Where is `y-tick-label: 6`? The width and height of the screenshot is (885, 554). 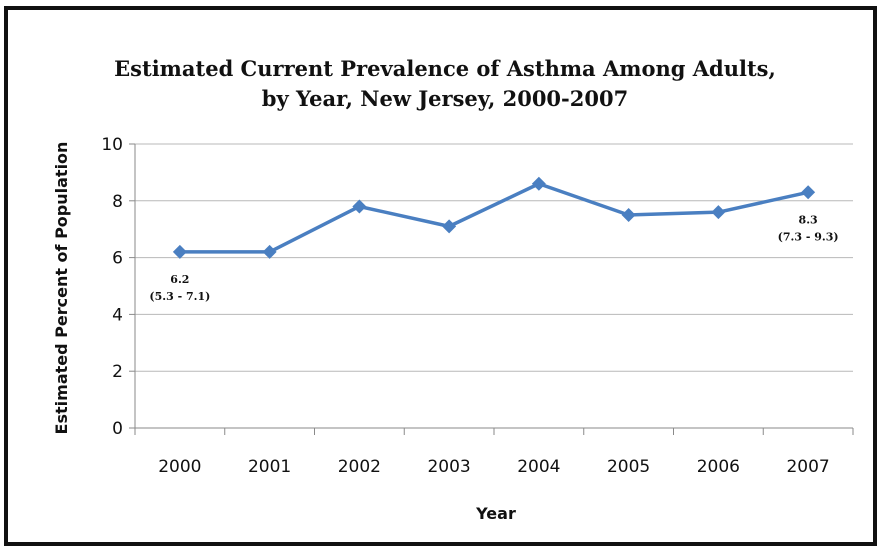 y-tick-label: 6 is located at coordinates (117, 259).